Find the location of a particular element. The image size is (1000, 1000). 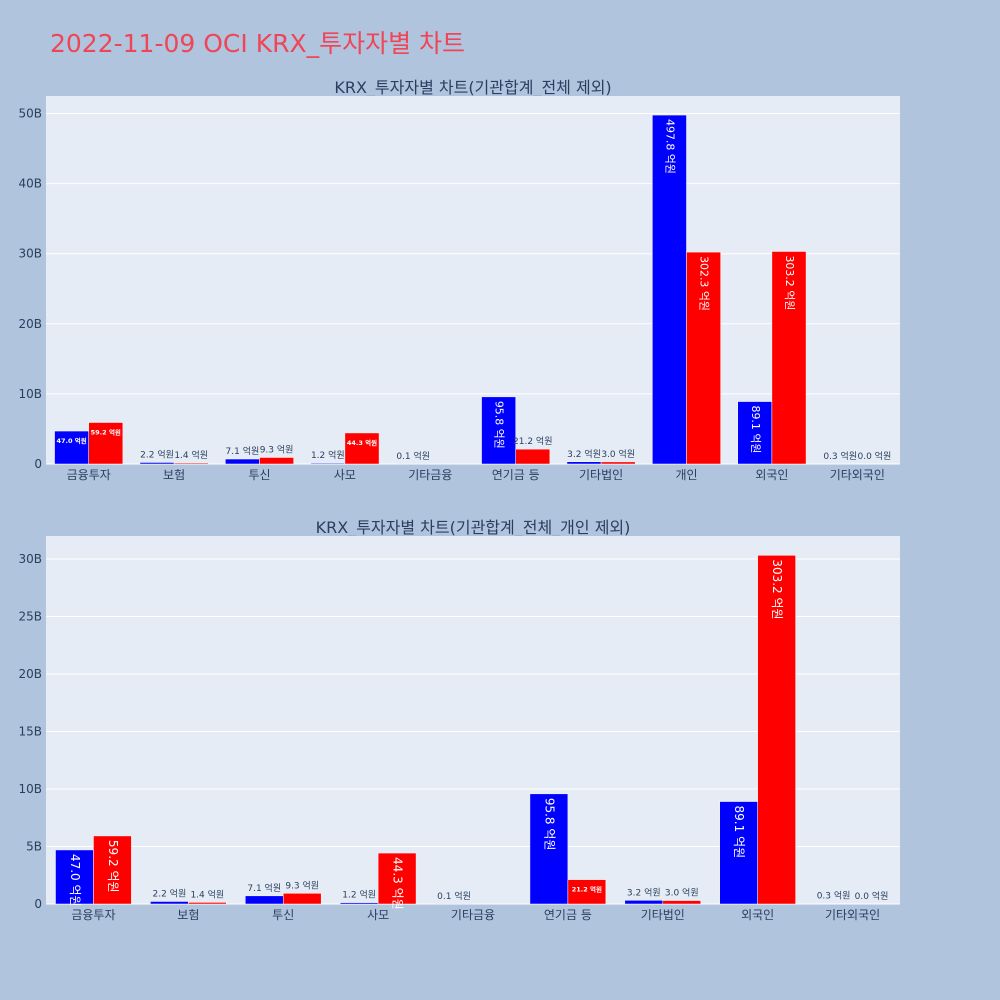

x-tick-label: 개인 is located at coordinates (686, 475).